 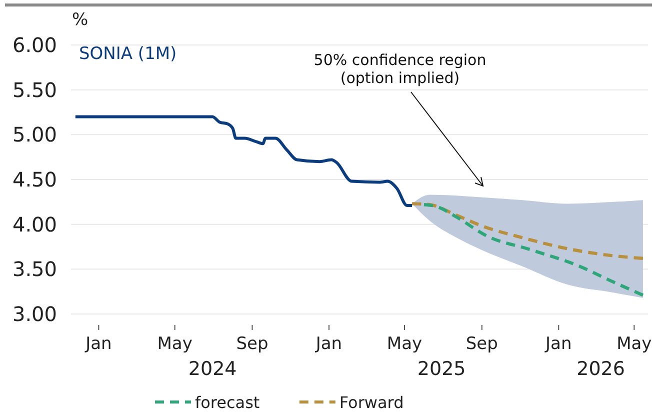 I want to click on y-tick-label: 5.50, so click(x=34, y=90).